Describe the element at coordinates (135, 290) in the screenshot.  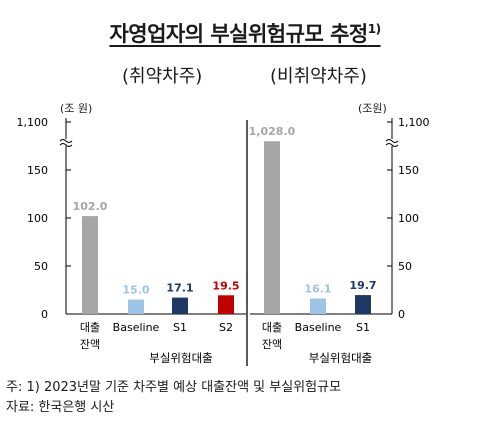
I see `left-bar-value-label: 15.0` at that location.